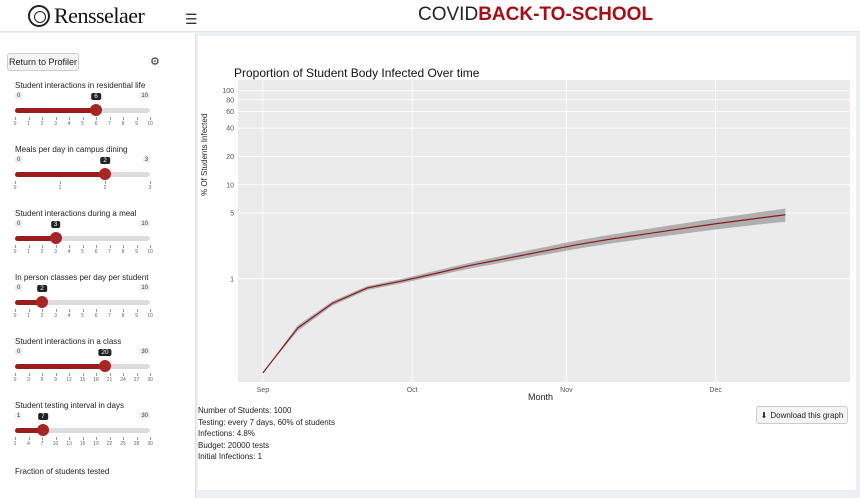  Describe the element at coordinates (96, 444) in the screenshot. I see `slider-tick-label: 19` at that location.